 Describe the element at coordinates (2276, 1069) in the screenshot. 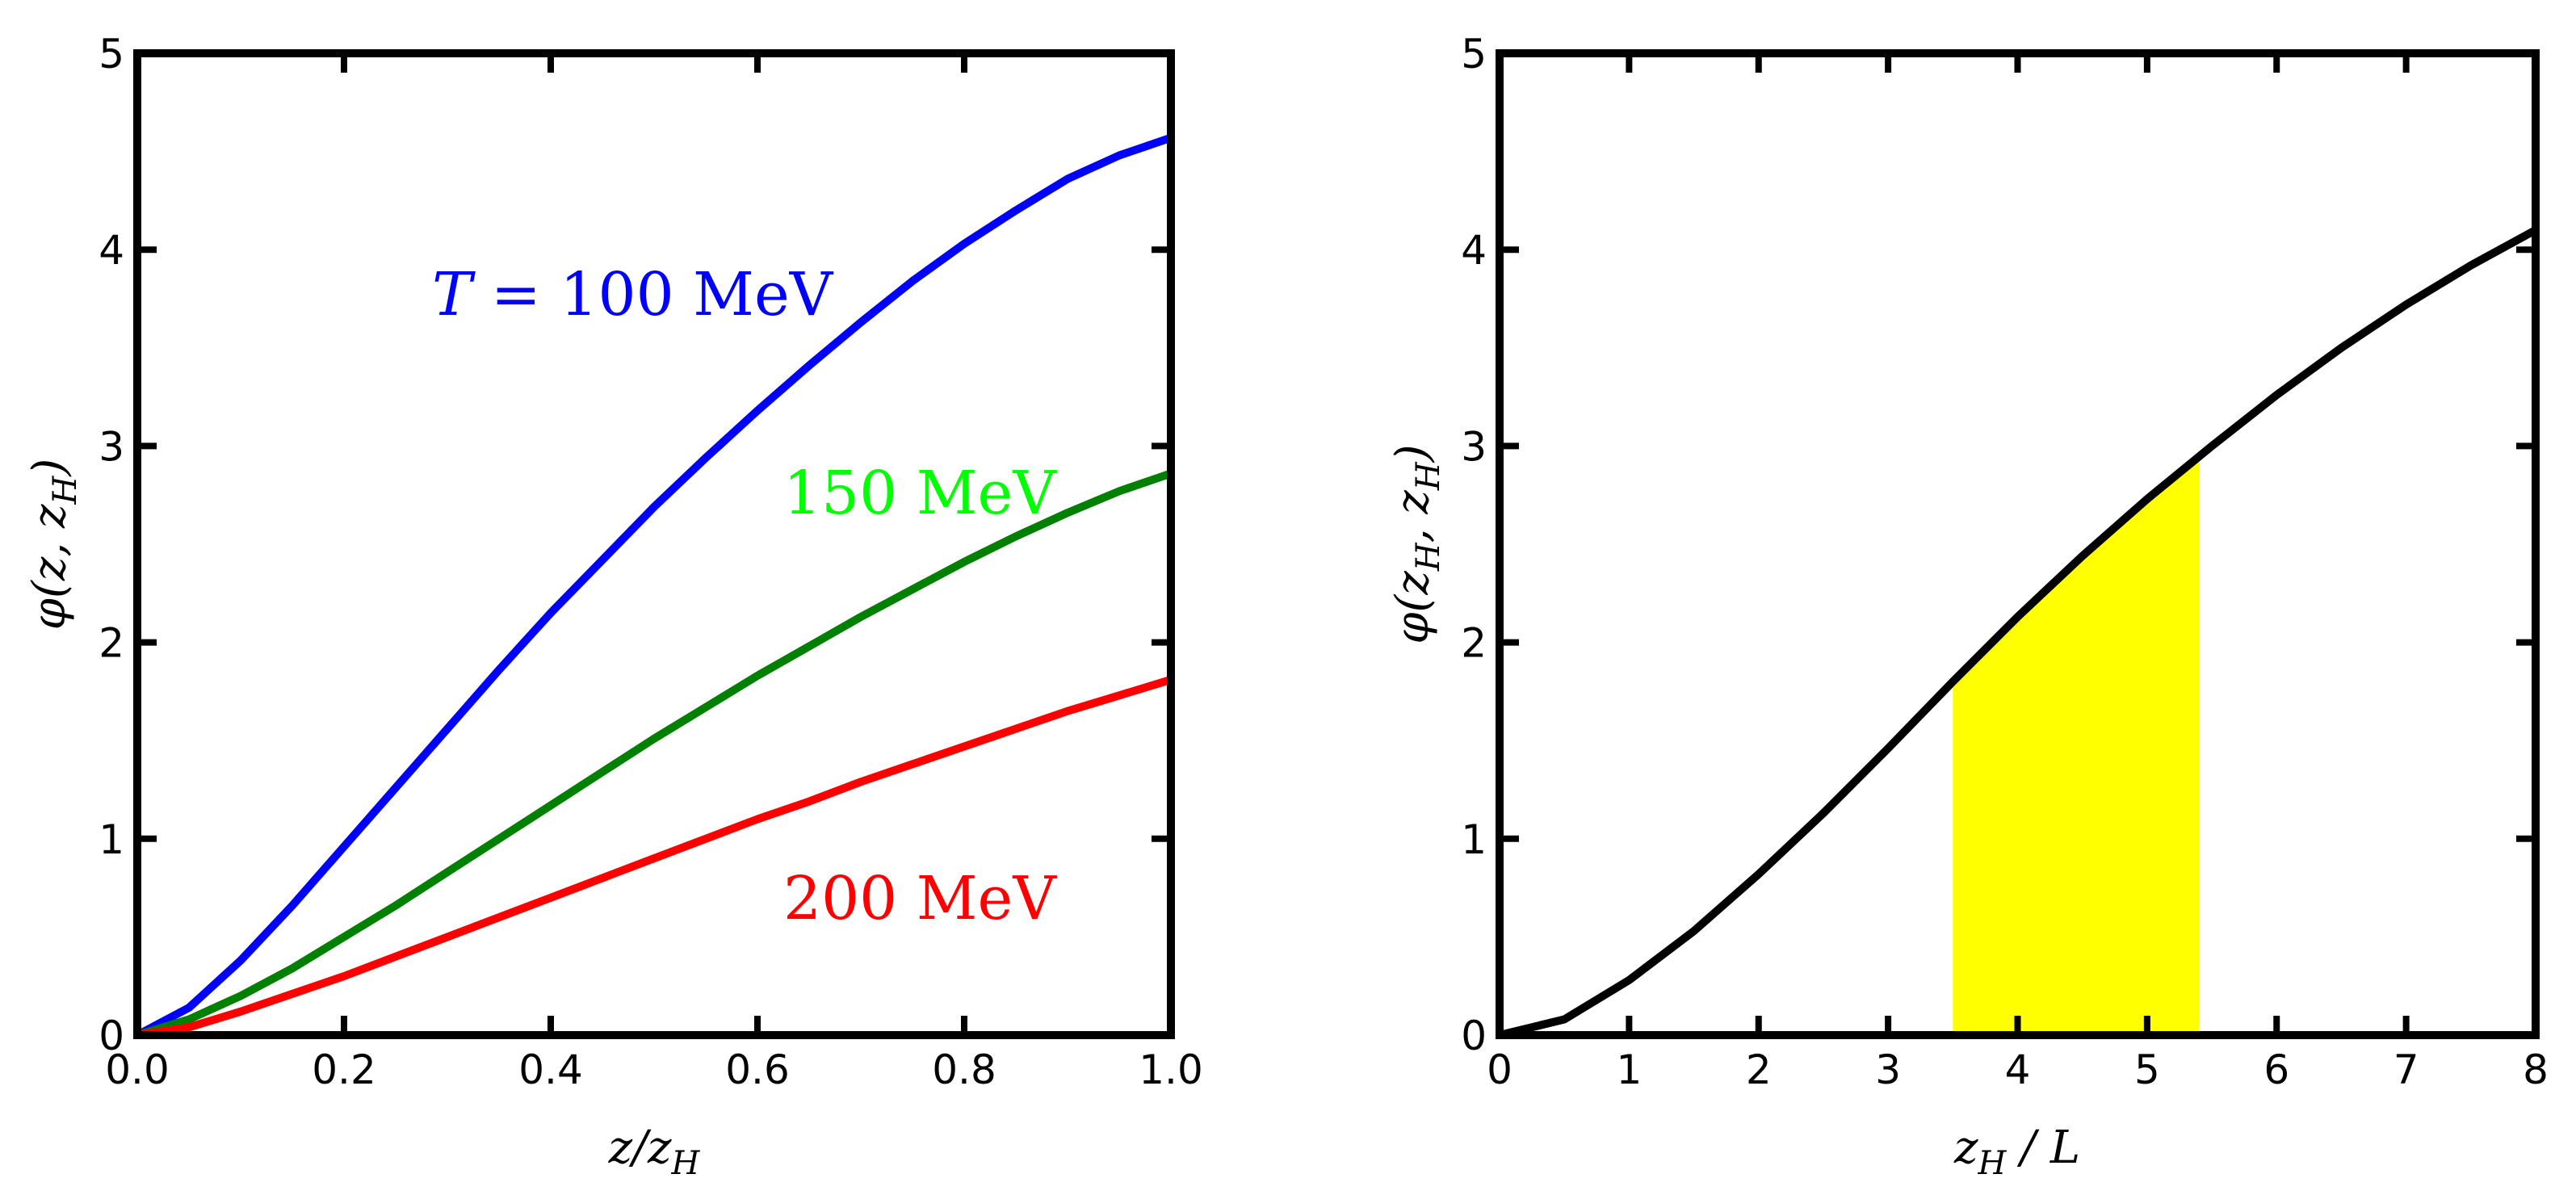

I see `right-x-tick-label: 6` at that location.